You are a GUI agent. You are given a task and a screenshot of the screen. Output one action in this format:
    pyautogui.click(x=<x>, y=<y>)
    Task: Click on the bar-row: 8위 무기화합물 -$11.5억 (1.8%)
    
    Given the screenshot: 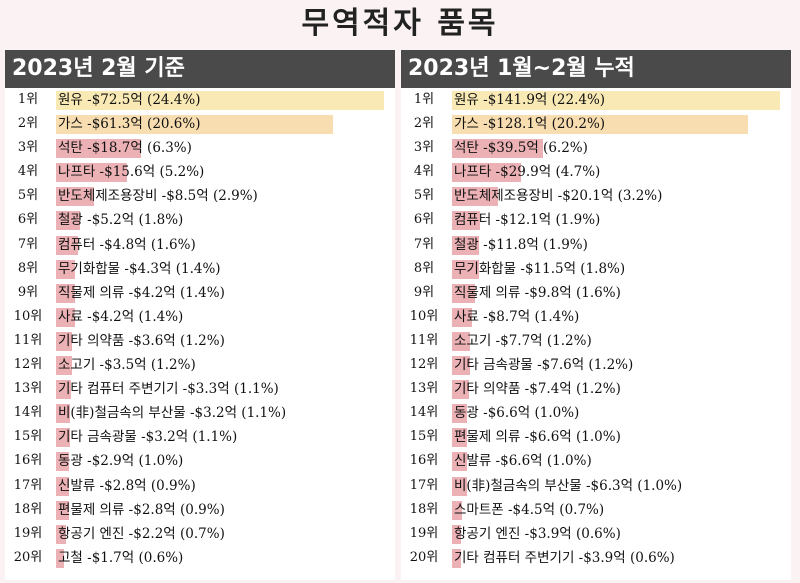 What is the action you would take?
    pyautogui.click(x=596, y=269)
    